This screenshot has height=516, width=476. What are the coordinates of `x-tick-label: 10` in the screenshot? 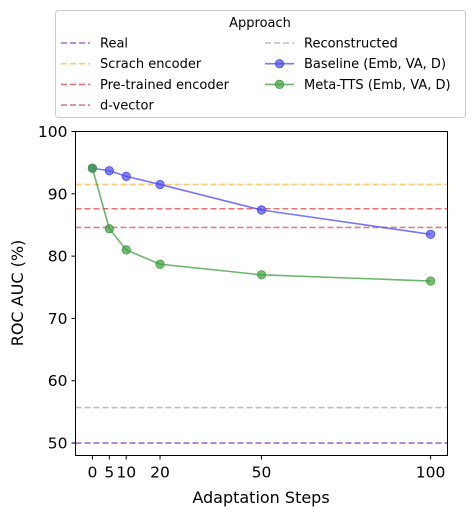 It's located at (126, 473).